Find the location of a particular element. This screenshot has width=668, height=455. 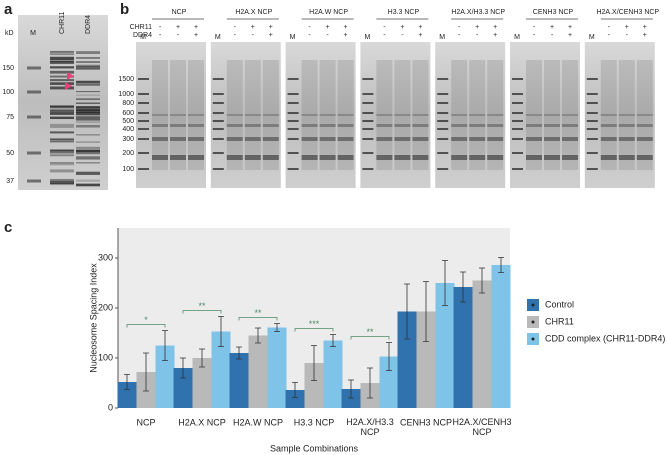

x-tick-label: H2A.W NCP is located at coordinates (258, 422).